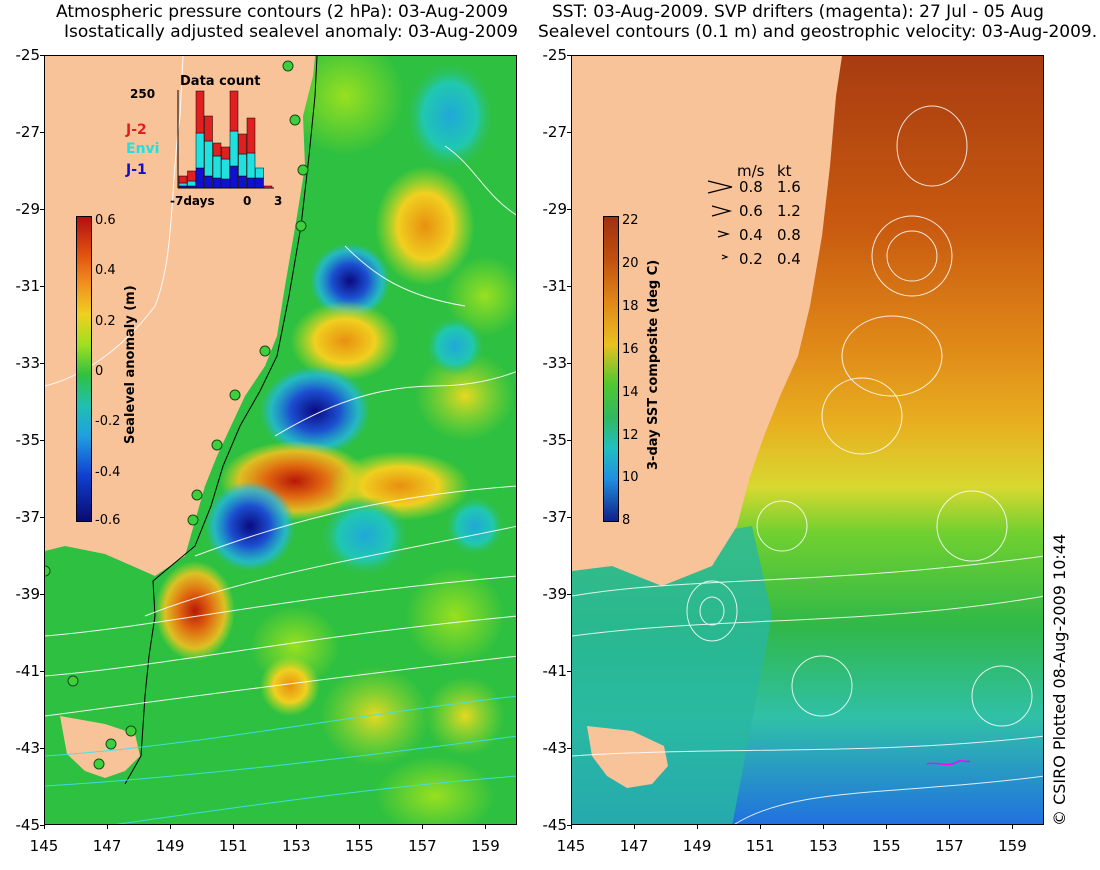 This screenshot has width=1100, height=870. I want to click on left-cb-tick: 0.4, so click(105, 270).